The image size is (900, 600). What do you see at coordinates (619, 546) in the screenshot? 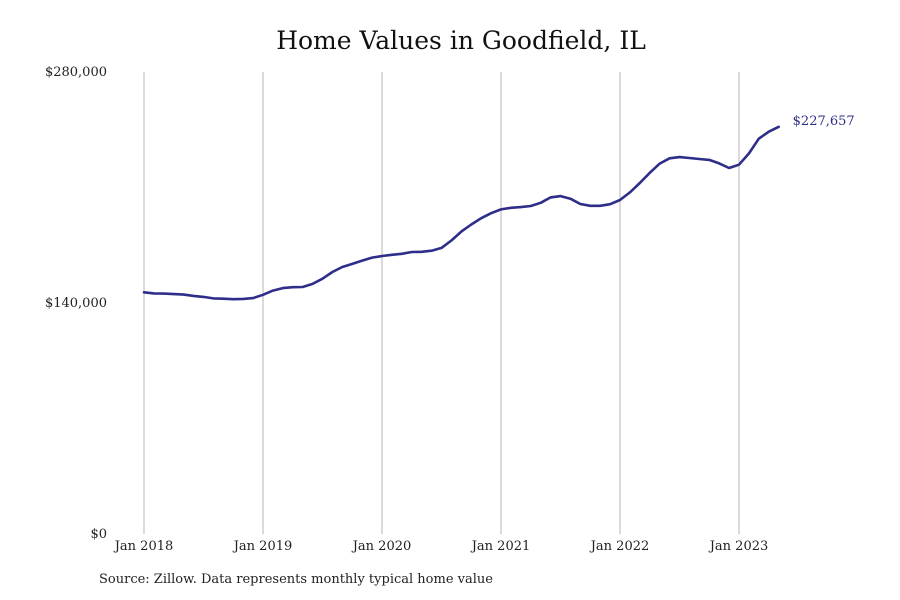
I see `x-tick-label: Jan 2022` at bounding box center [619, 546].